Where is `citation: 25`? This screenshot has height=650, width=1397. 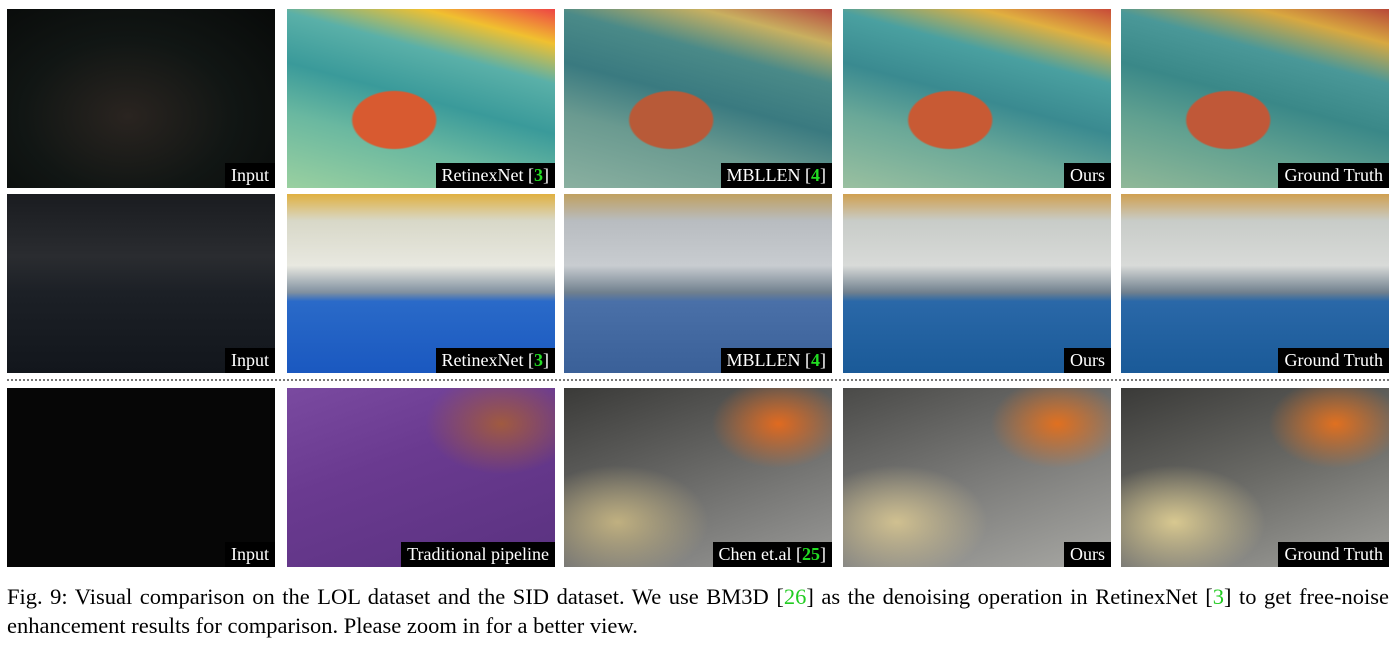
citation: 25 is located at coordinates (811, 554).